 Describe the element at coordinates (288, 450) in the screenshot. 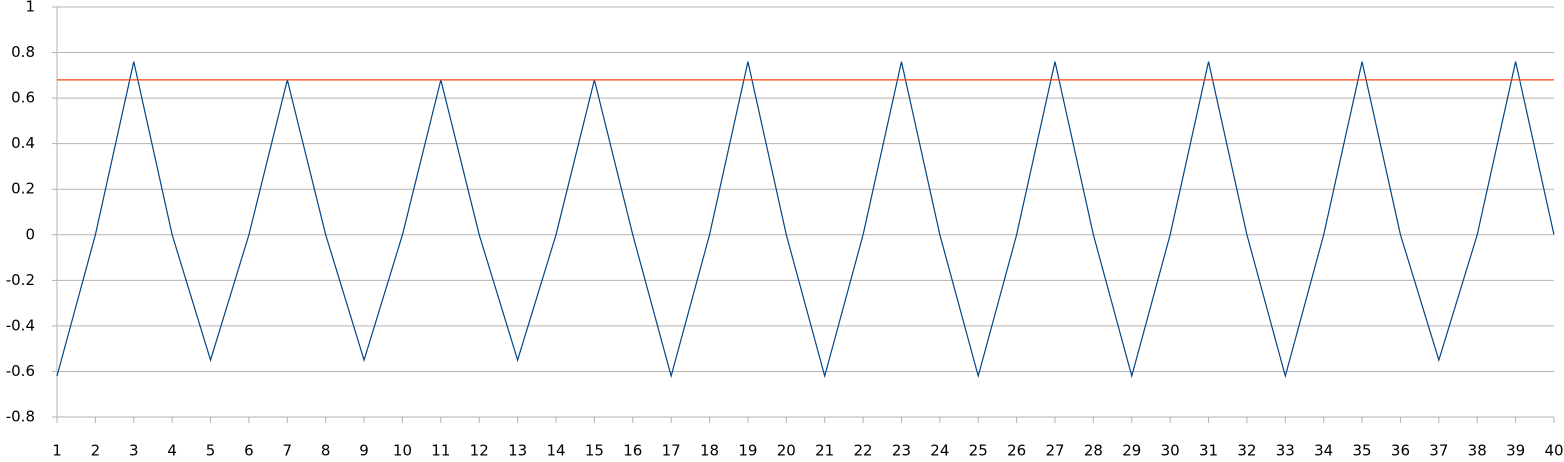

I see `x-tick-label: 7` at that location.